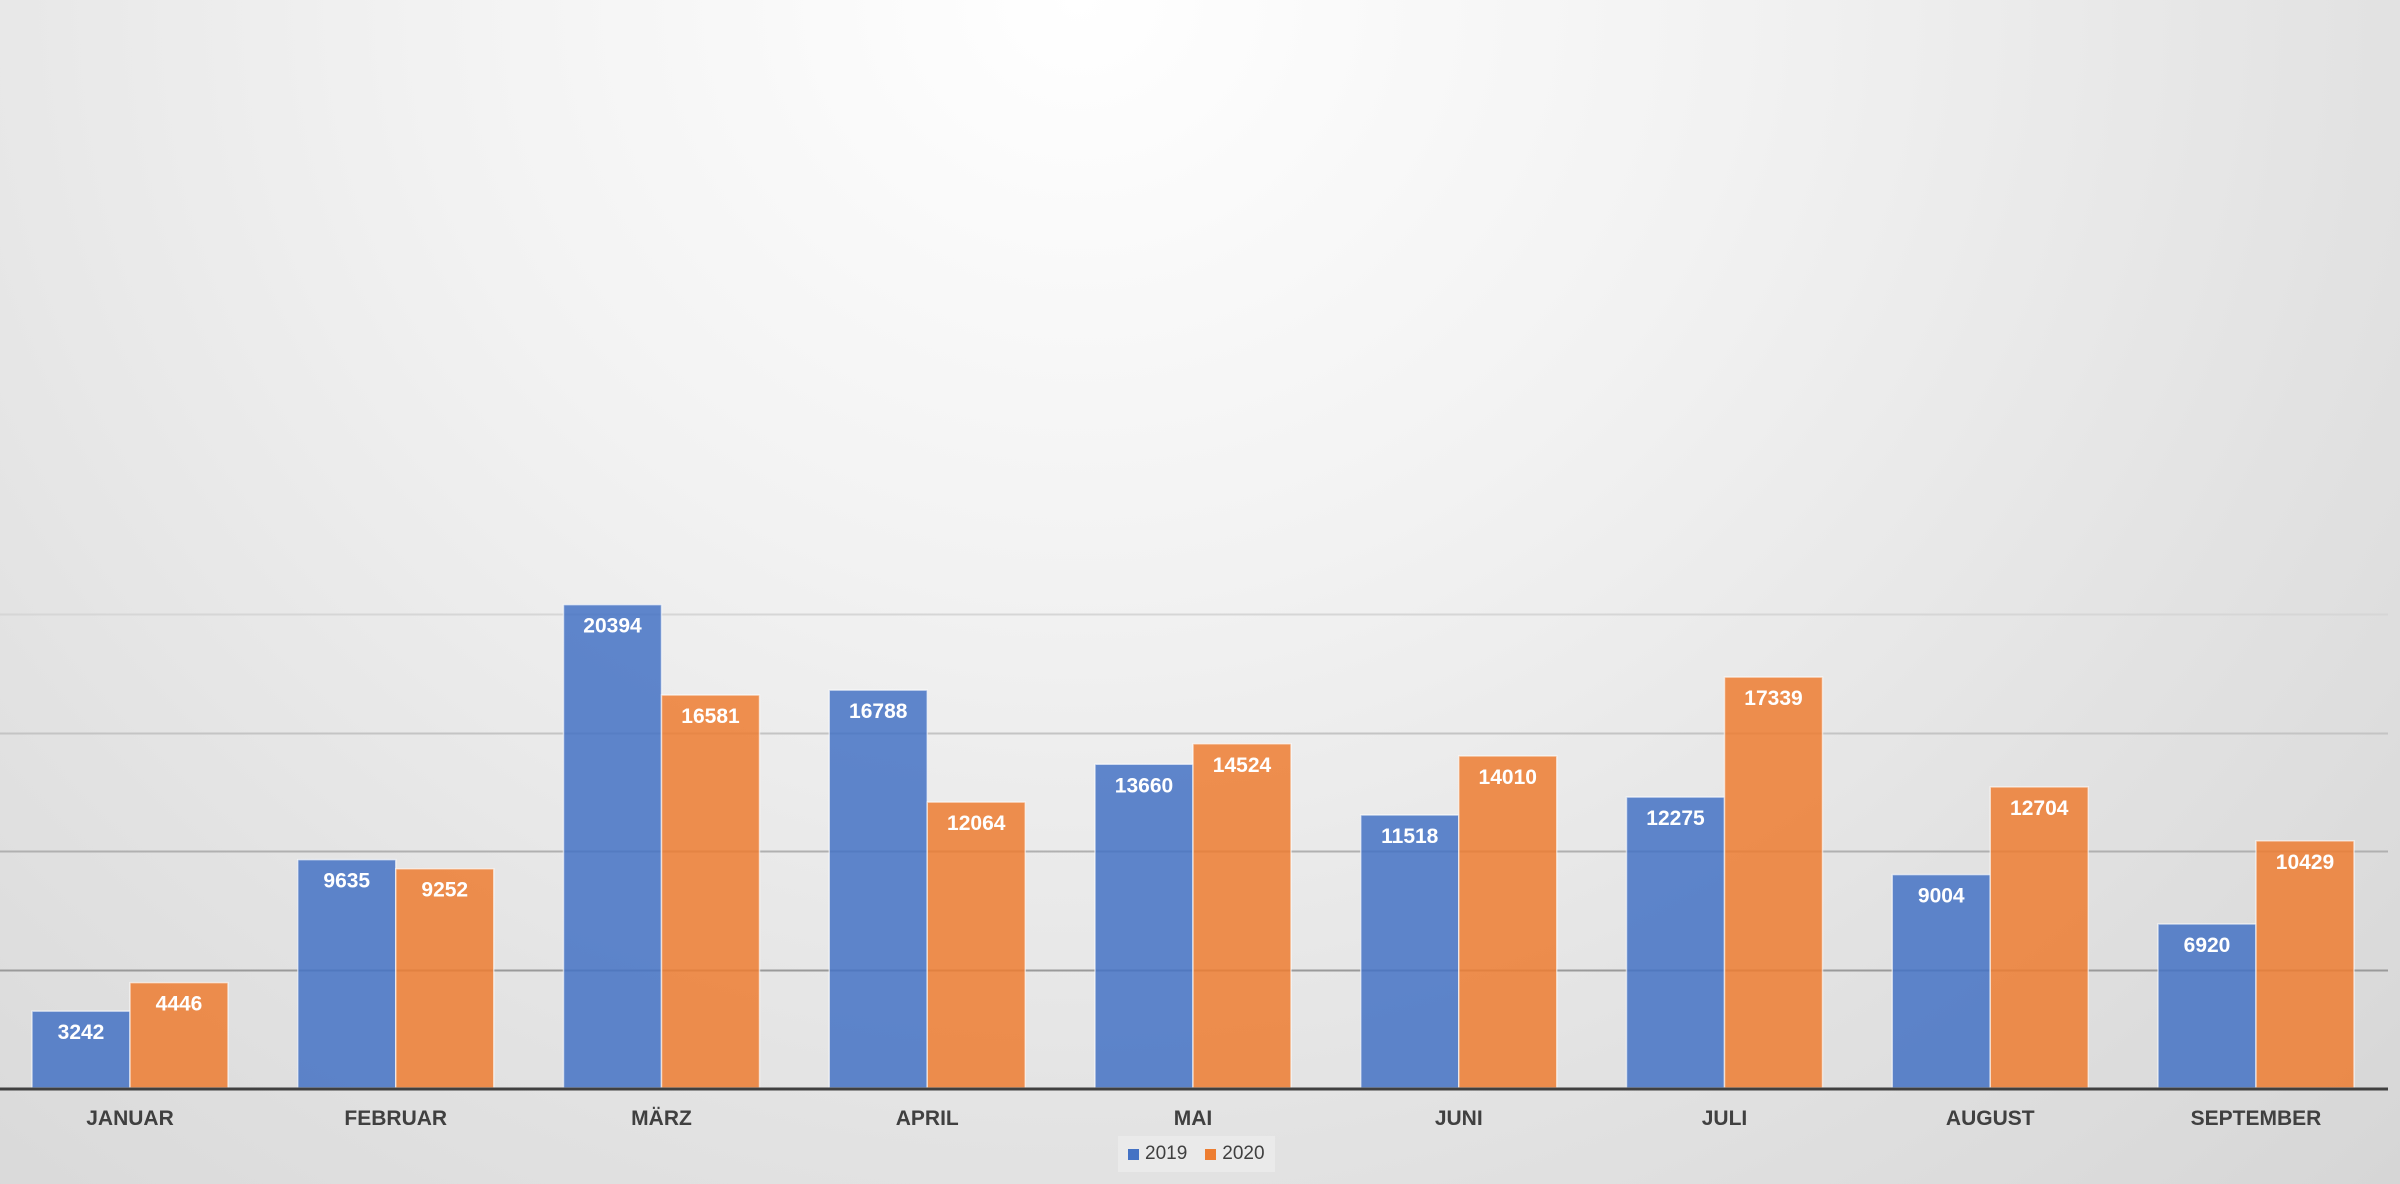 This screenshot has height=1184, width=2400. What do you see at coordinates (1675, 818) in the screenshot?
I see `data-label-2019-juli: 12275` at bounding box center [1675, 818].